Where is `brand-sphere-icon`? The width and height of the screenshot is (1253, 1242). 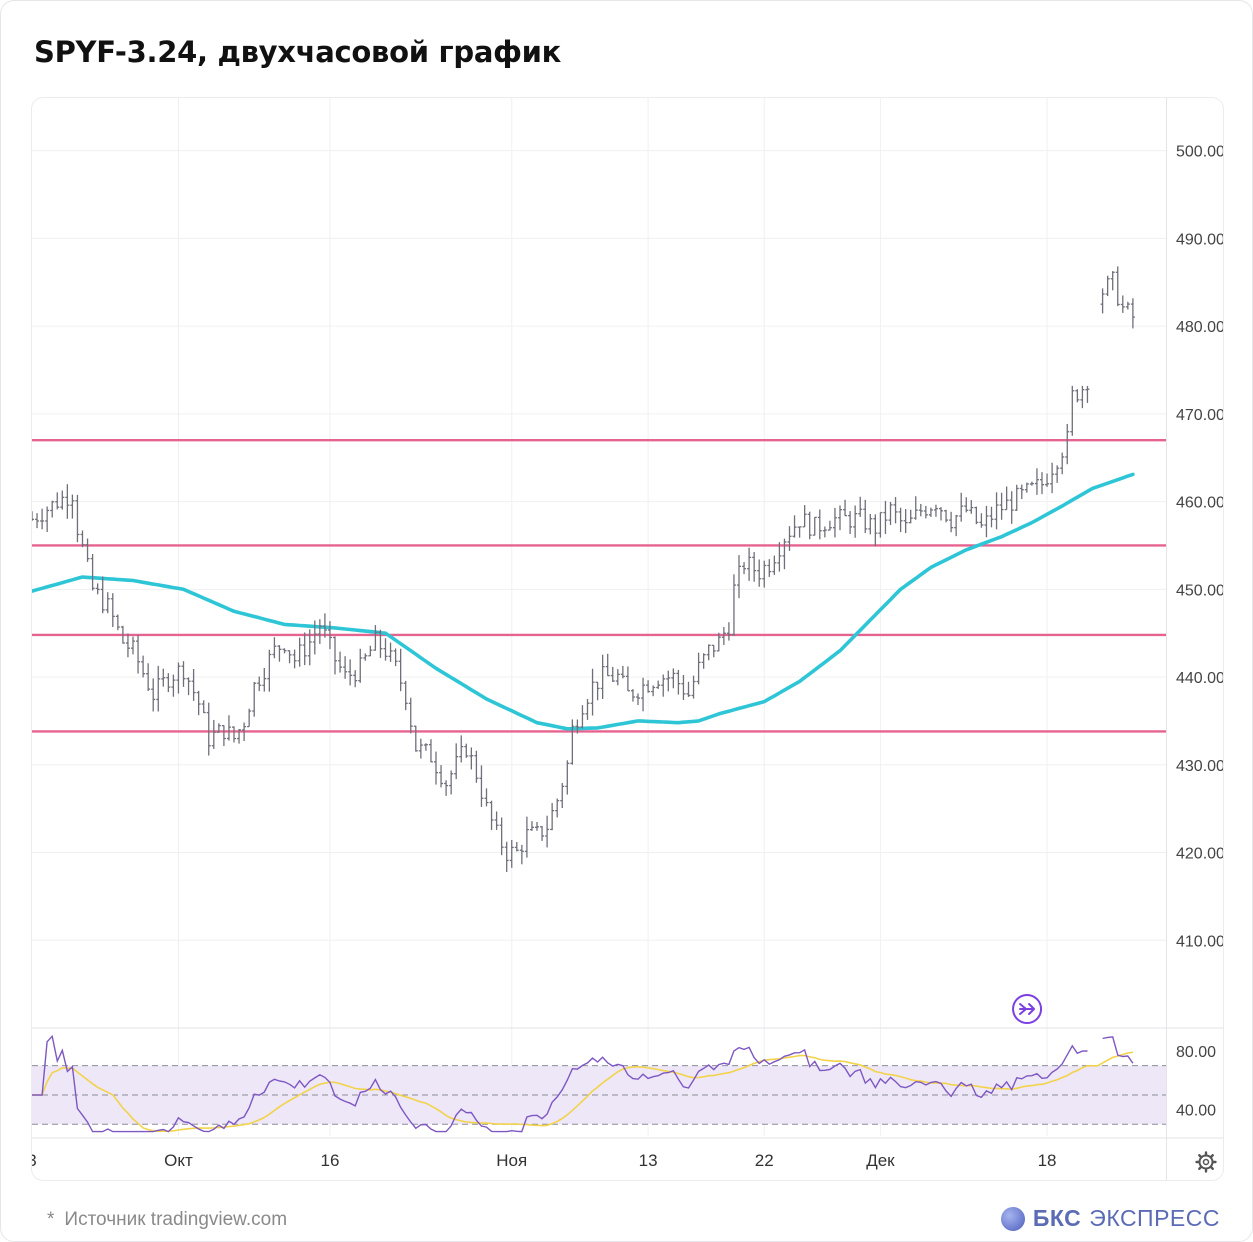
brand-sphere-icon is located at coordinates (1012, 1218).